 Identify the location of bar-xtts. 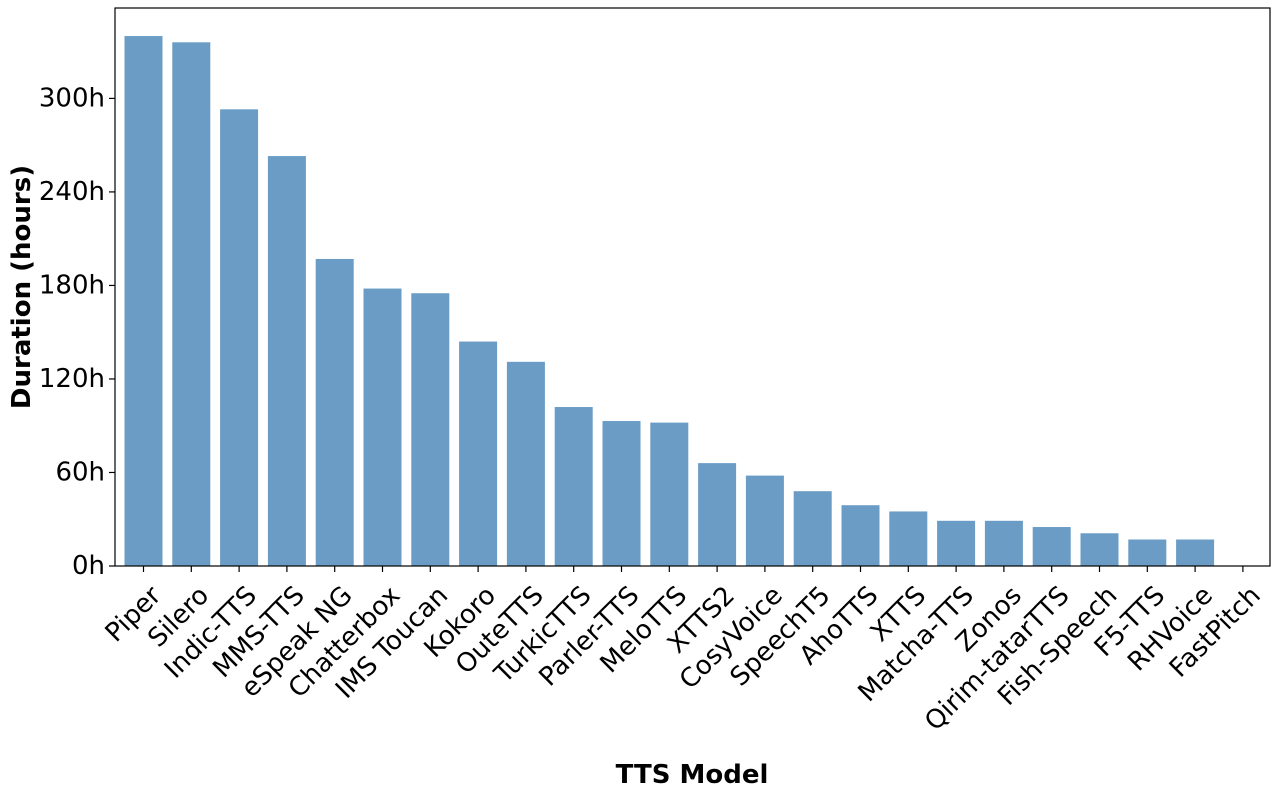
(908, 538).